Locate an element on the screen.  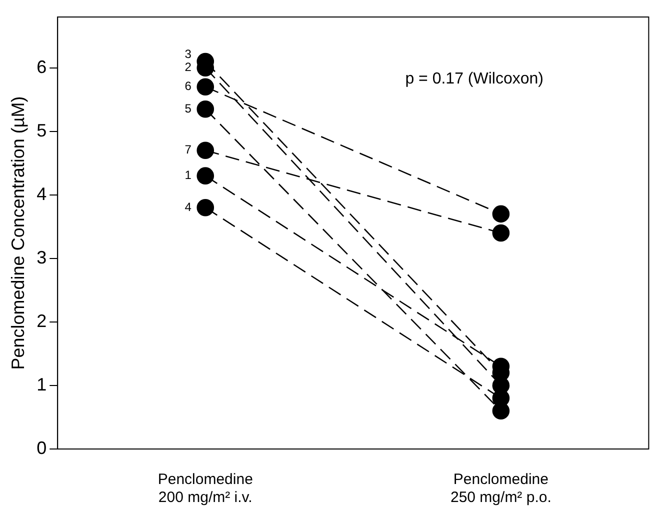
series-label: 6 is located at coordinates (188, 86).